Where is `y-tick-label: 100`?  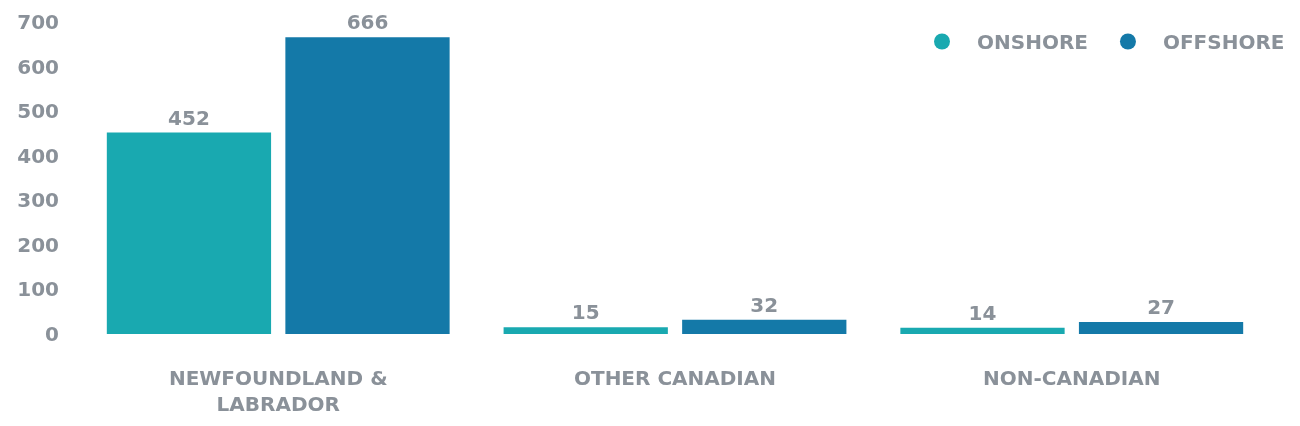 y-tick-label: 100 is located at coordinates (38, 289).